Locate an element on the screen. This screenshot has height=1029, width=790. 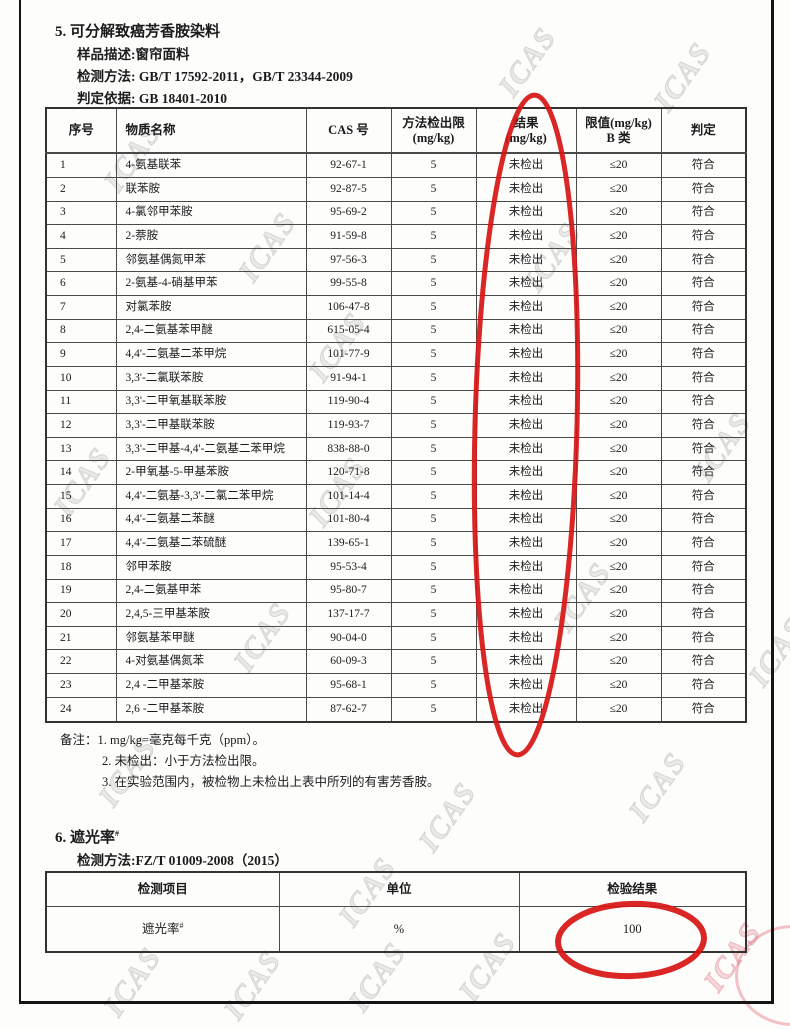
table-row: 9 4,4'-二氨基二苯甲烷 101-77-9 5 未检出 ≤20 符合 is located at coordinates (396, 354).